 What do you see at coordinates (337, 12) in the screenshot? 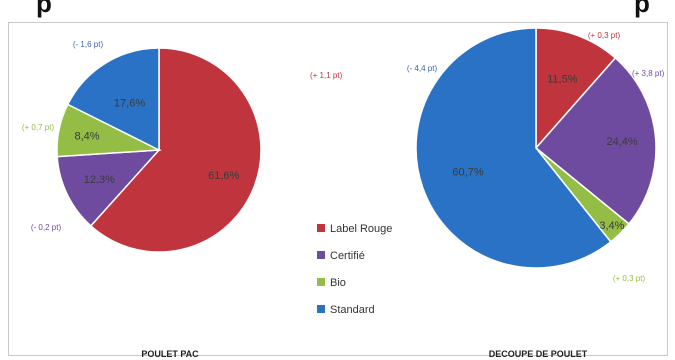
I see `header-strip: p p` at bounding box center [337, 12].